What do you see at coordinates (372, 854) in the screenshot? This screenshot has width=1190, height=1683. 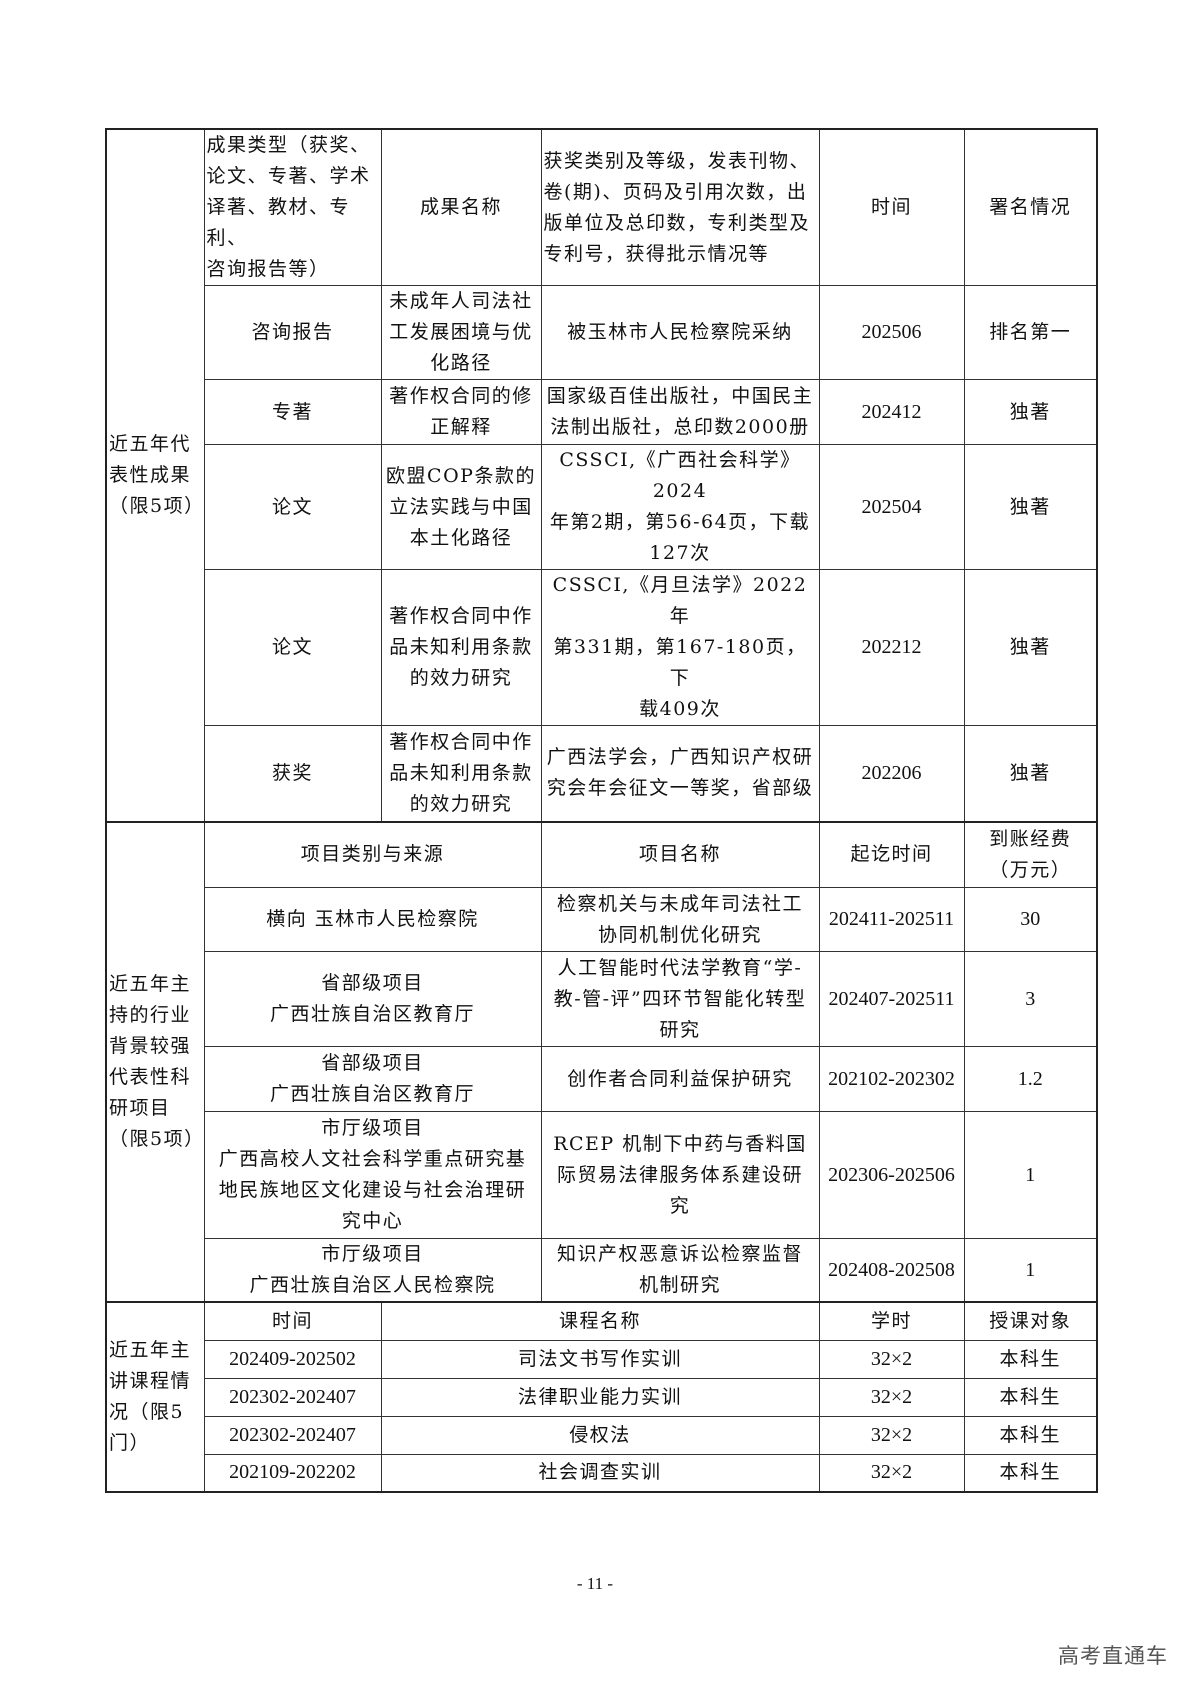 I see `header-project-source: 项目类别与来源` at bounding box center [372, 854].